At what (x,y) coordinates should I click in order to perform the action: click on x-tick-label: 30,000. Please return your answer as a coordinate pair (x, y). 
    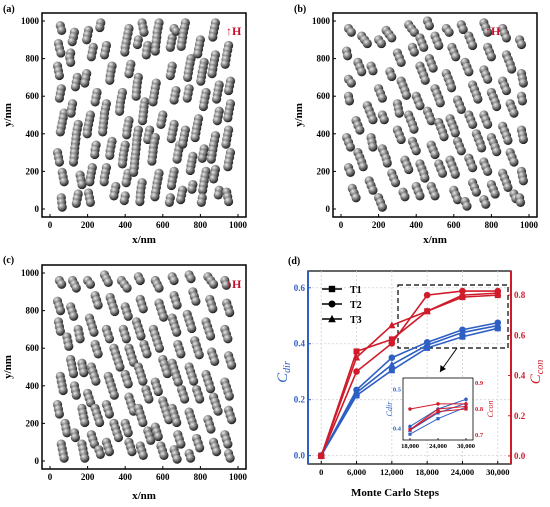
    Looking at the image, I should click on (497, 472).